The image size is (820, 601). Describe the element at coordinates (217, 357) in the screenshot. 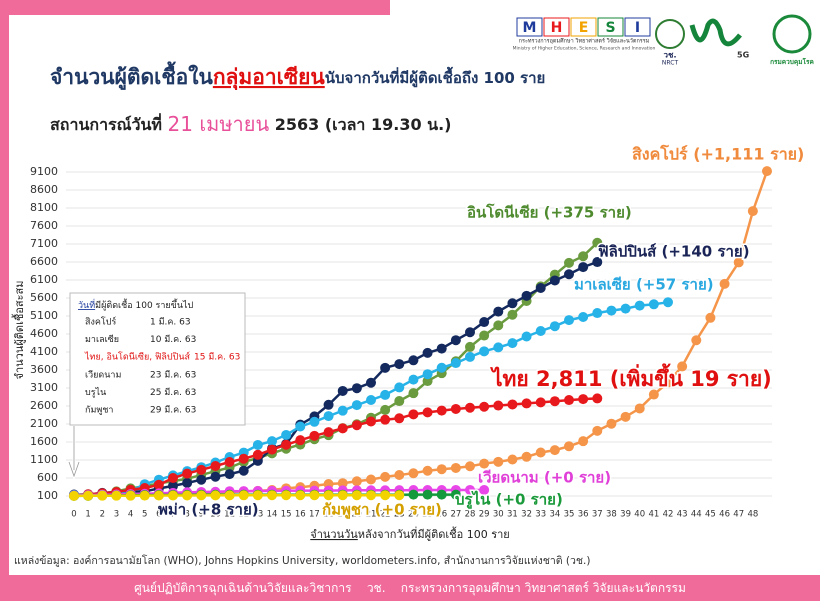

I see `inset-date: 15 มี.ค. 63` at that location.